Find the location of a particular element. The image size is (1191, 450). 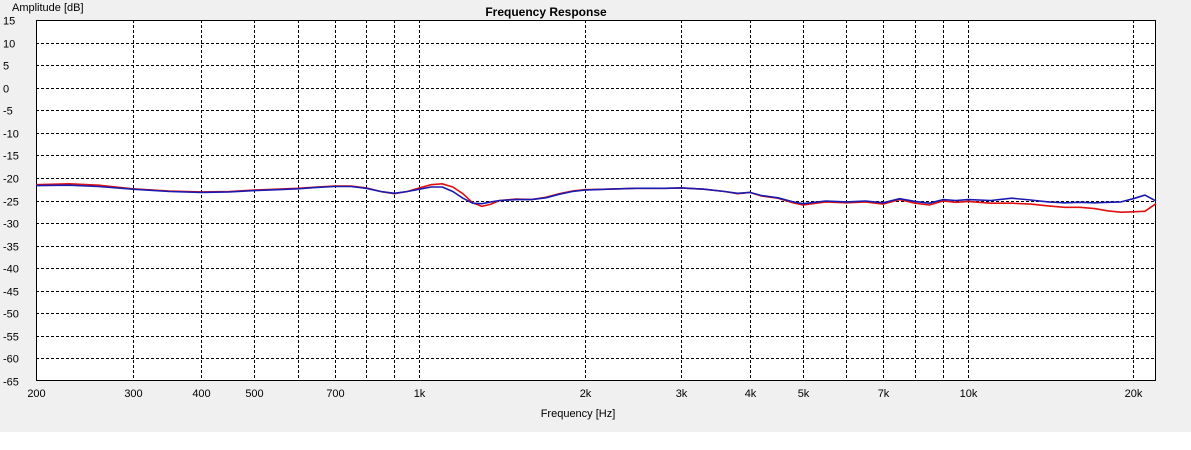

x-tick-label: 10k is located at coordinates (969, 394).